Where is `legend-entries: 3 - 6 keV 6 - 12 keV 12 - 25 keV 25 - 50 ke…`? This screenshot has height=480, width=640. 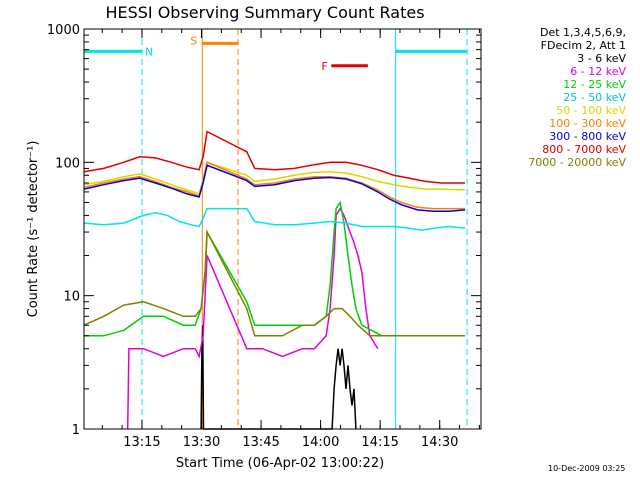
legend-entries: 3 - 6 keV 6 - 12 keV 12 - 25 keV 25 - 50 ke… is located at coordinates (558, 110).